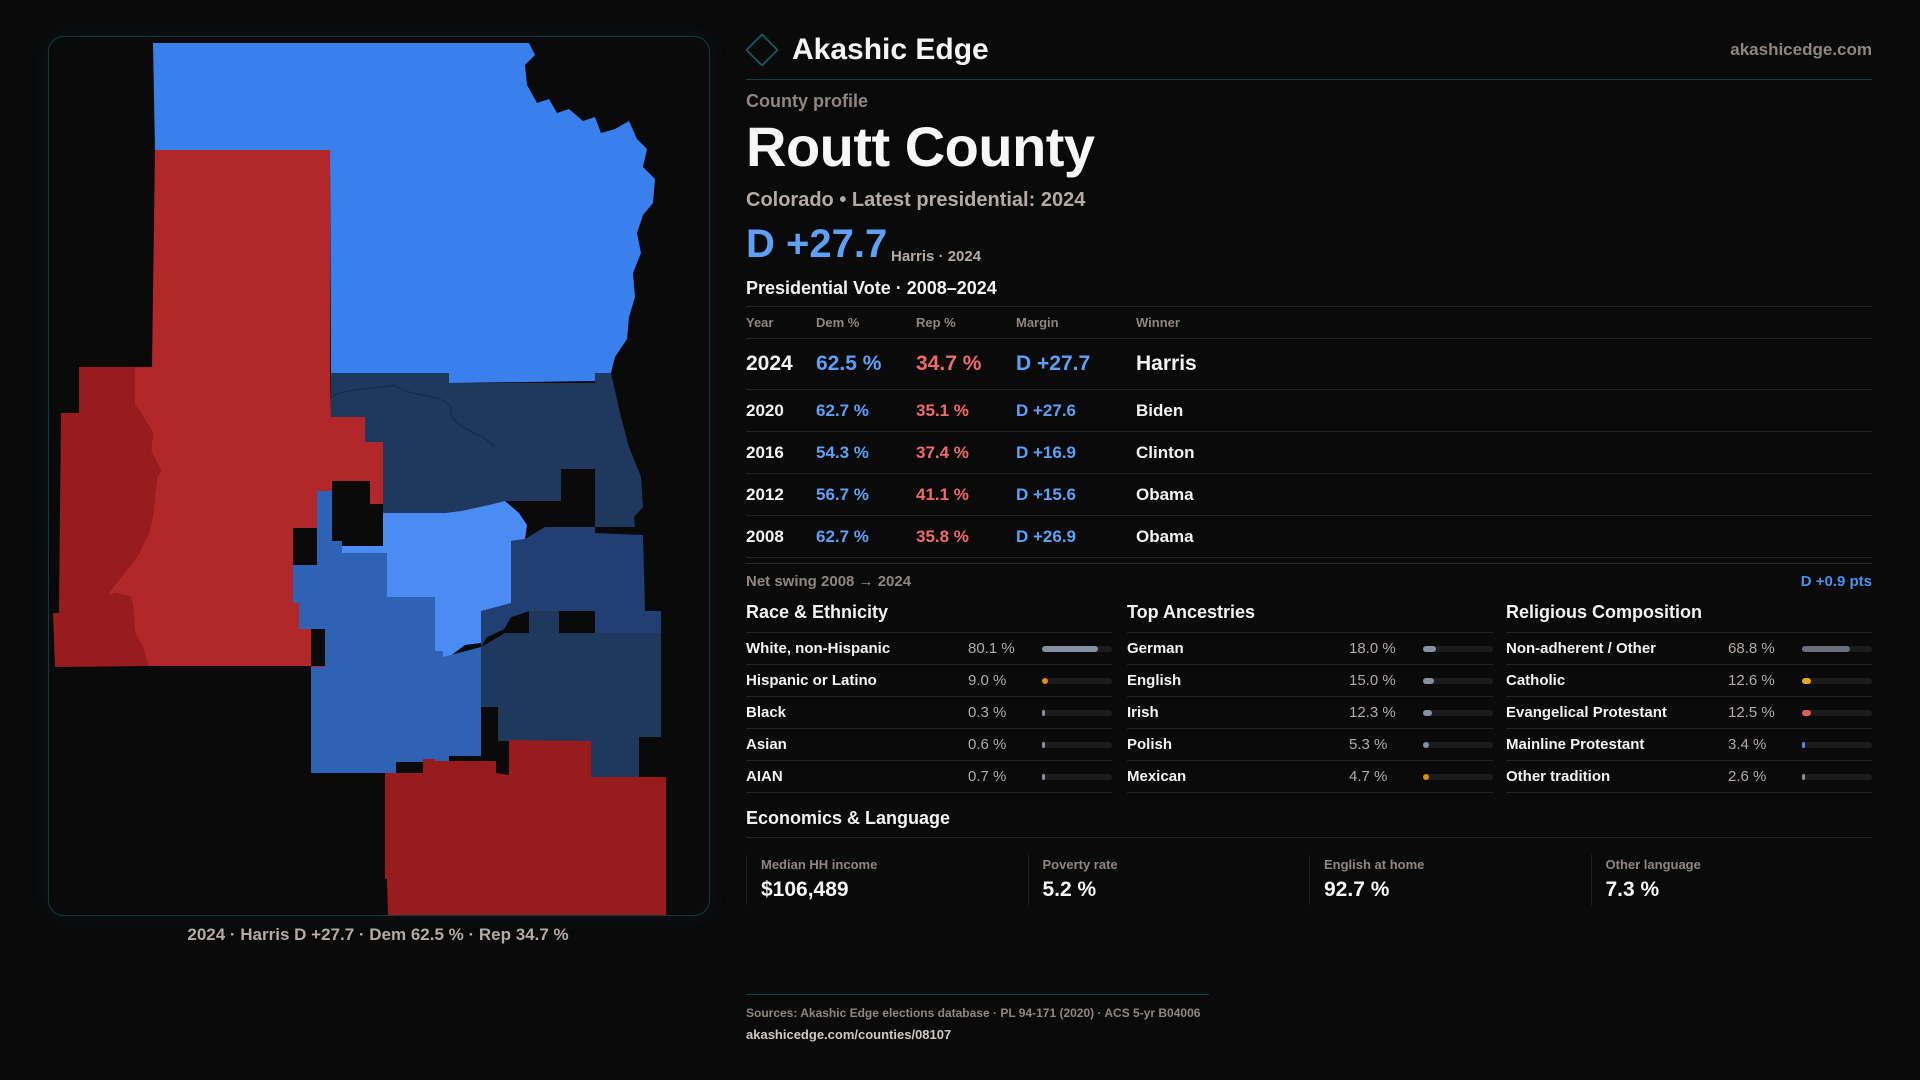 This screenshot has width=1920, height=1080. Describe the element at coordinates (571, 694) in the screenshot. I see `precinct-southeast` at that location.